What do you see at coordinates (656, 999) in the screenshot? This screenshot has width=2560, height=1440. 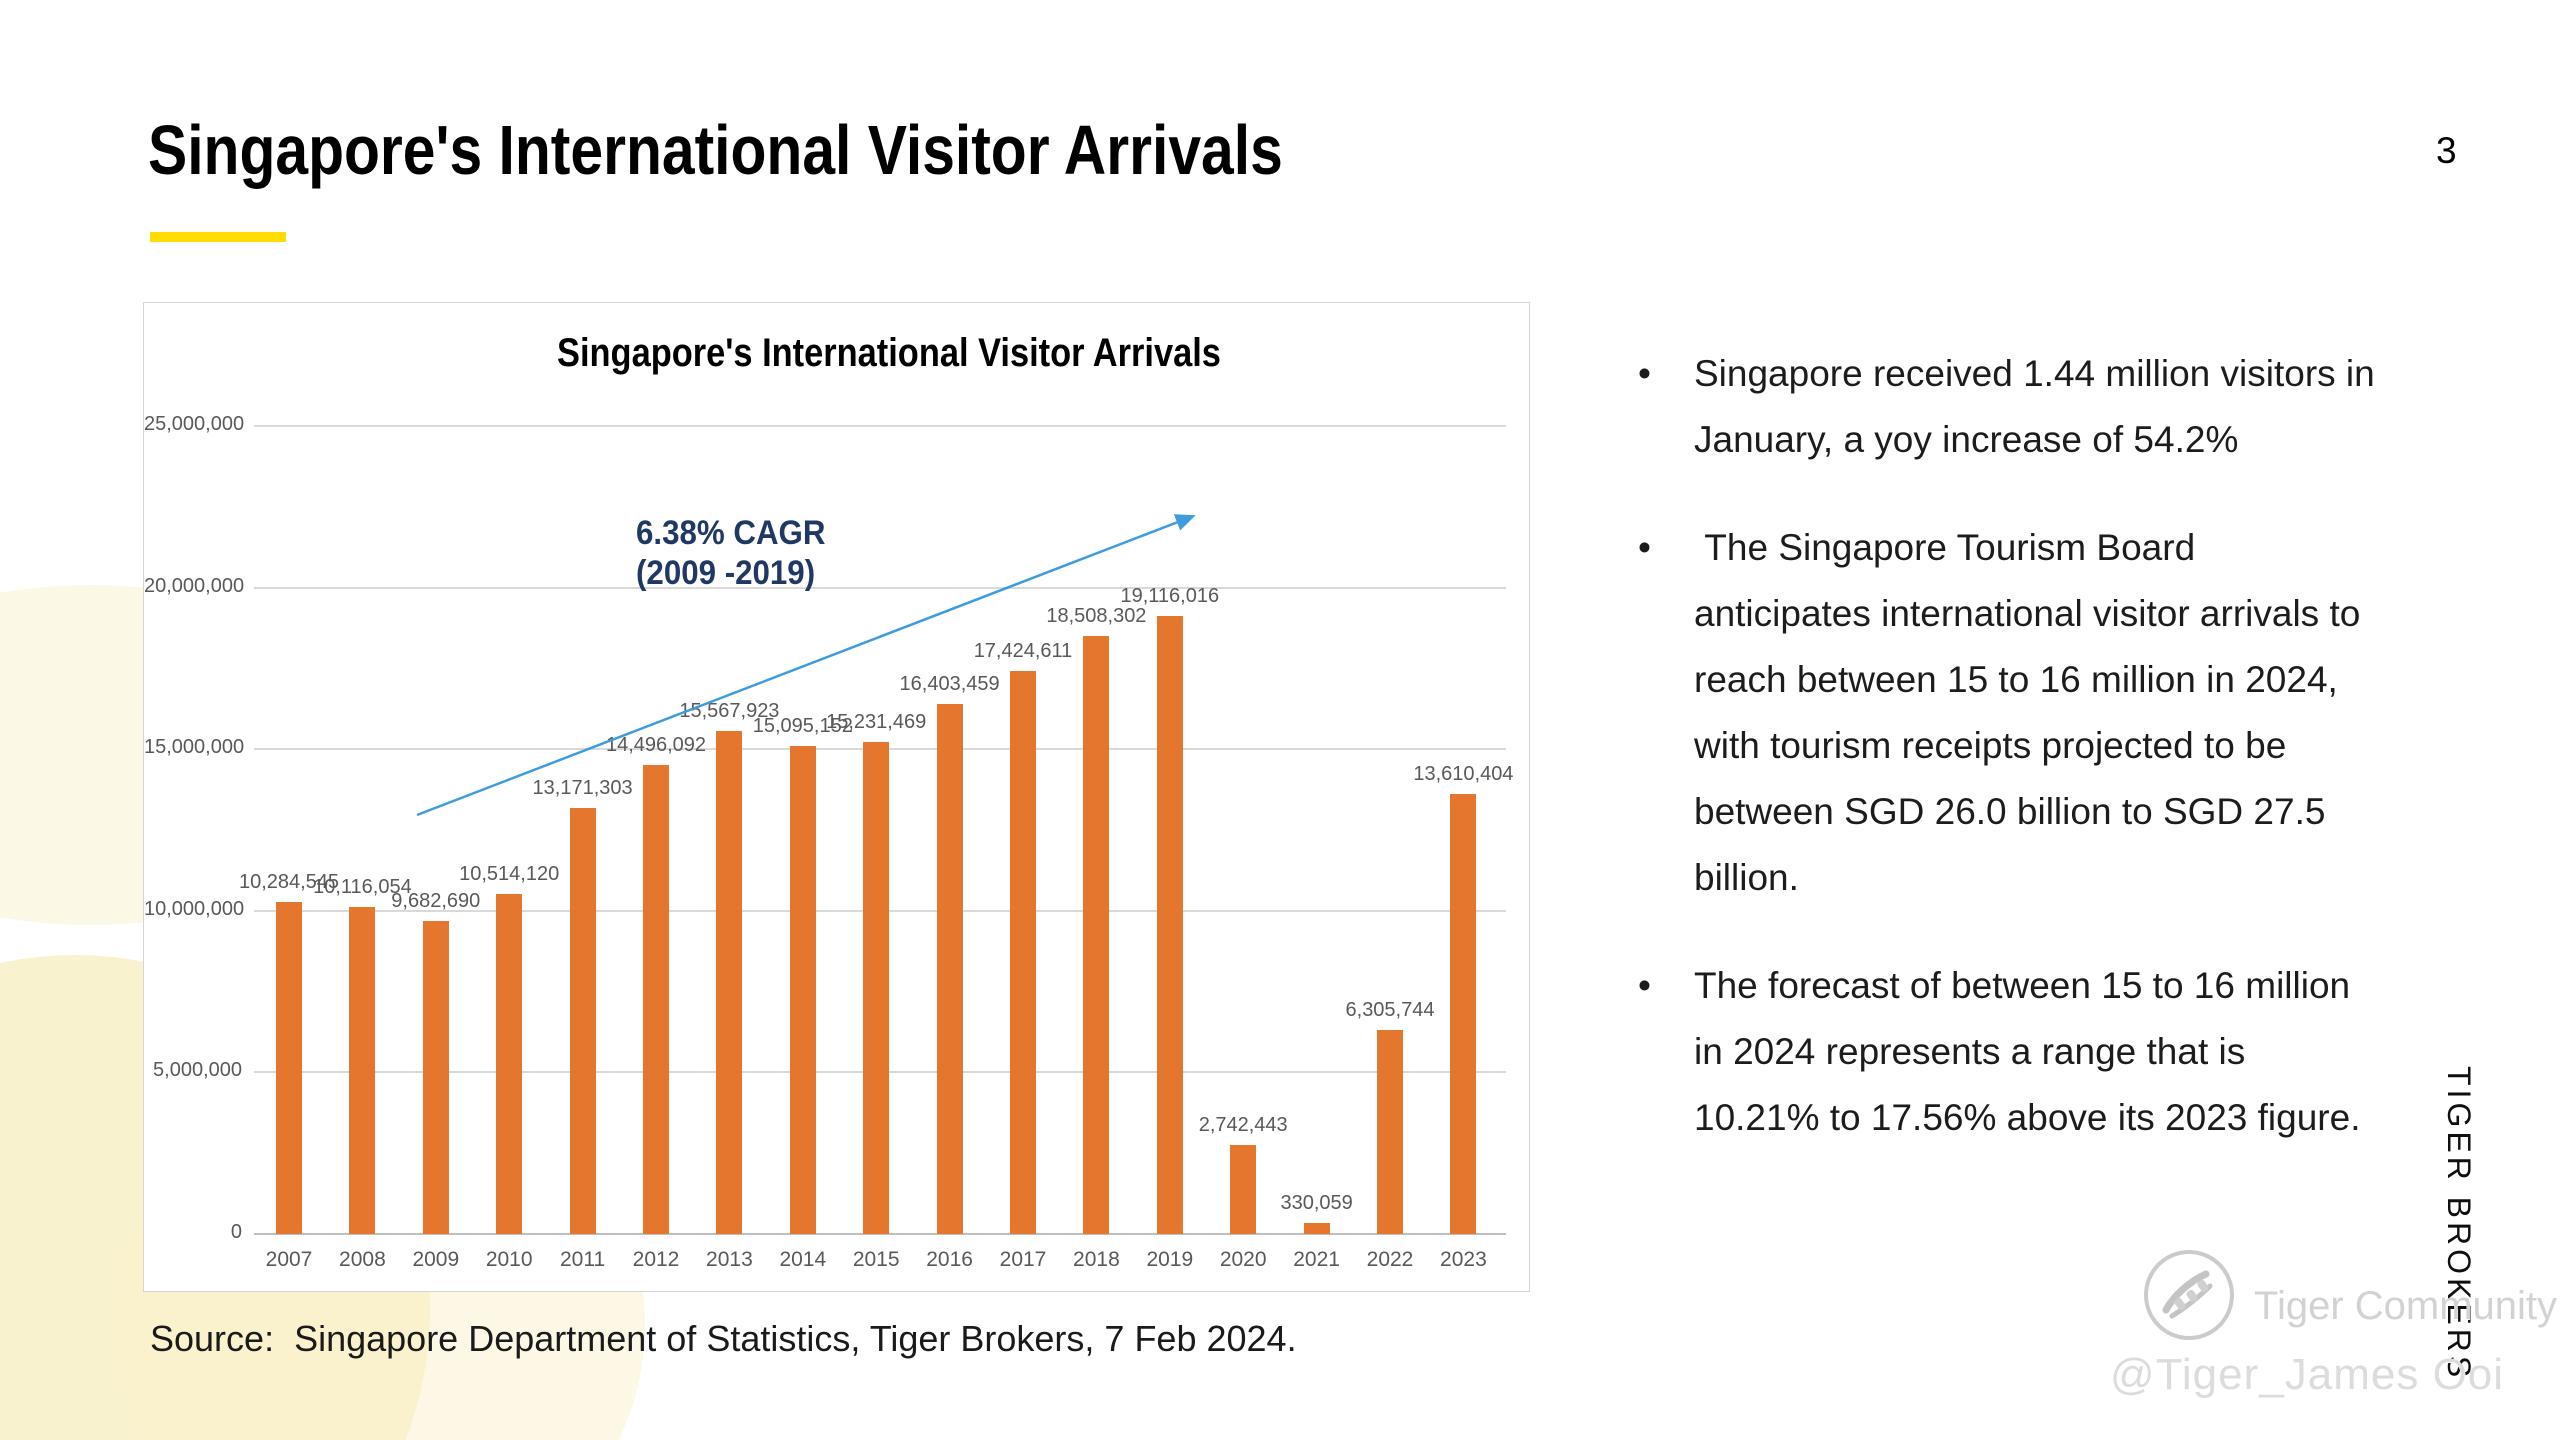 I see `bar-2012` at bounding box center [656, 999].